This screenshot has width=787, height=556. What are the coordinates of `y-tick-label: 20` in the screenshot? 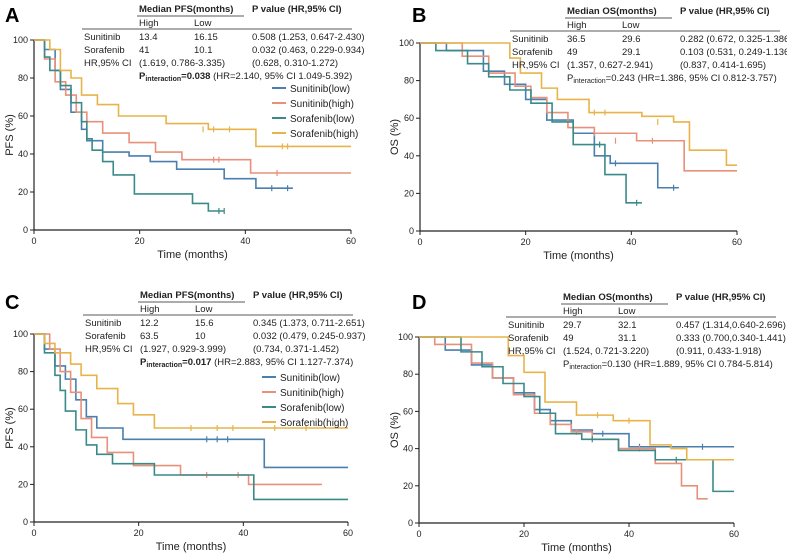 It's located at (409, 193).